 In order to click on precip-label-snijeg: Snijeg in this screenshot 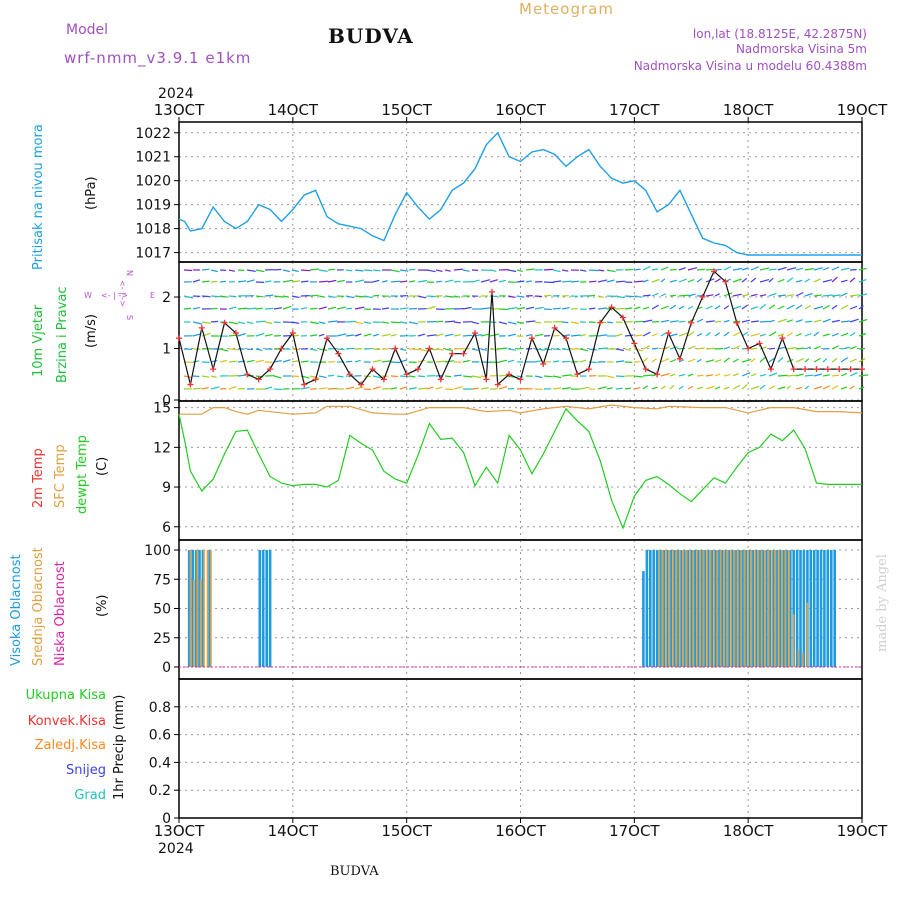, I will do `click(86, 770)`.